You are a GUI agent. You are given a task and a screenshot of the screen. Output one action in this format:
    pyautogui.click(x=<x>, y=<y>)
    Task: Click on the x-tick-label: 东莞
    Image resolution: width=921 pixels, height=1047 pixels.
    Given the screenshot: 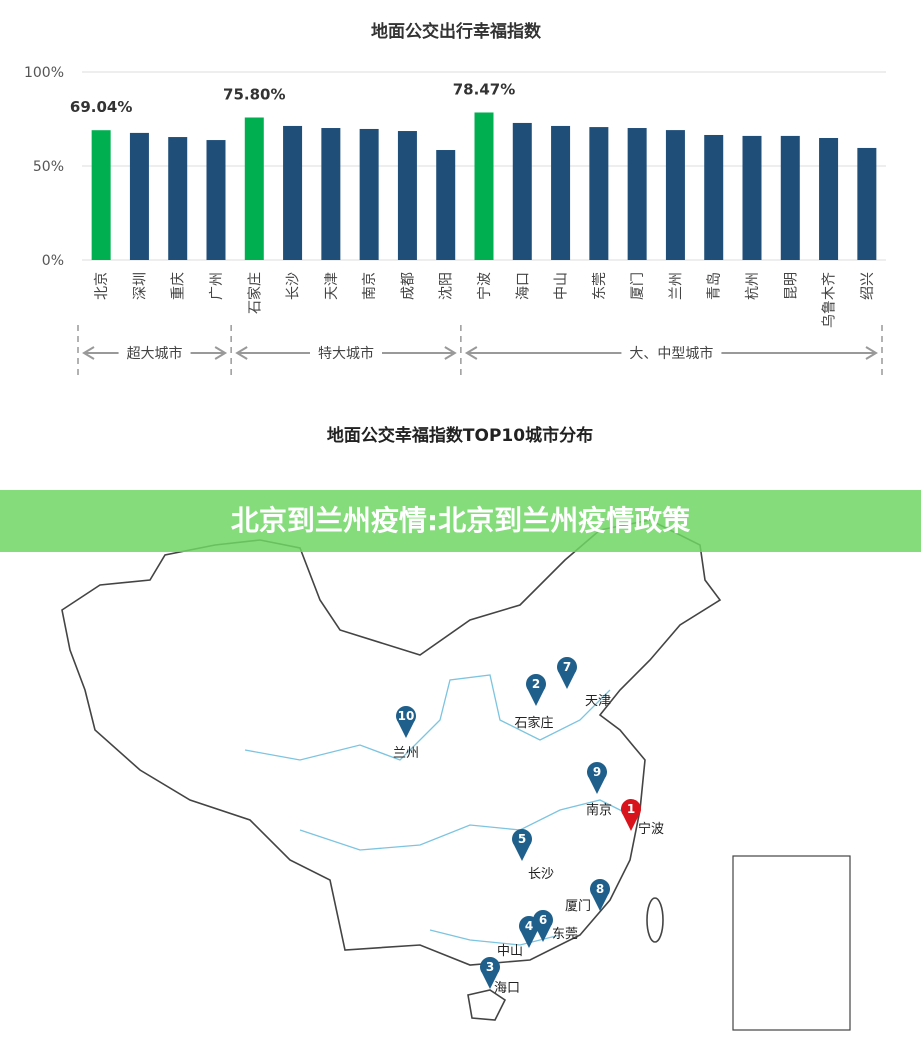 What is the action you would take?
    pyautogui.click(x=600, y=286)
    